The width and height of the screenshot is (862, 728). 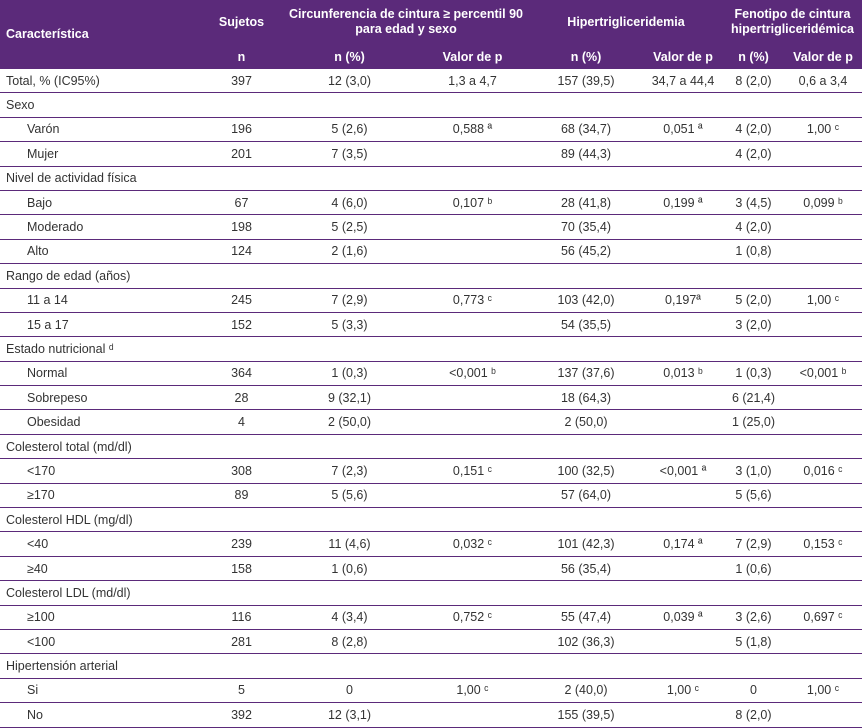 I want to click on section-label: Estado nutricional ᵈ, so click(x=100, y=349).